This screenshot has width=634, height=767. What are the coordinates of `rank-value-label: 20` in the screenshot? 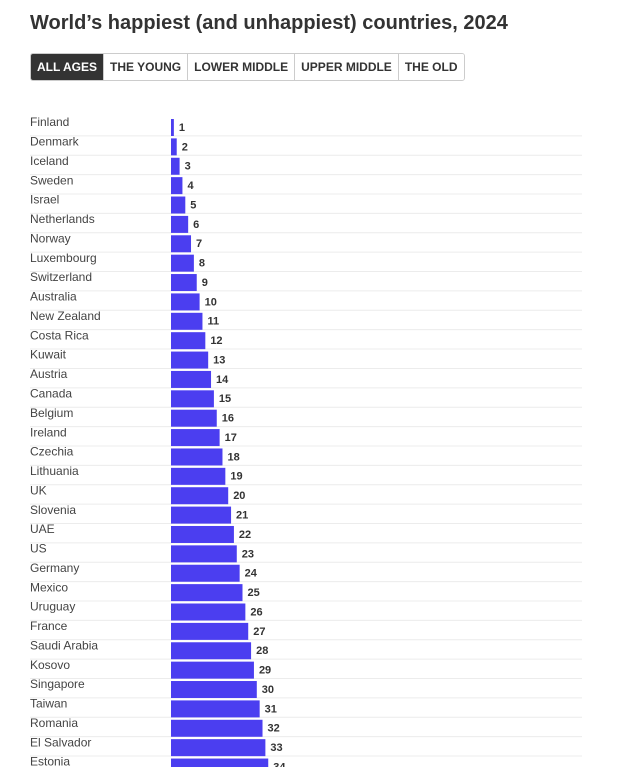 It's located at (239, 496).